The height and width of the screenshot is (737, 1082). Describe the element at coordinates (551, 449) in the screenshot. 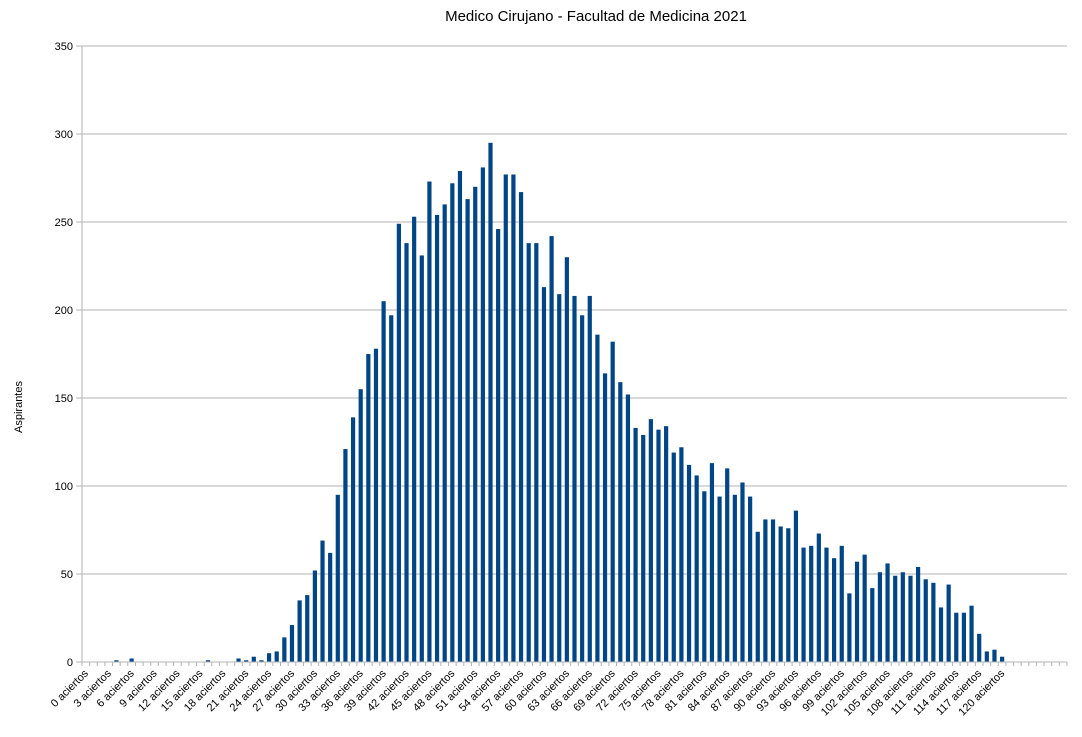

I see `bar-61-aciertos` at that location.